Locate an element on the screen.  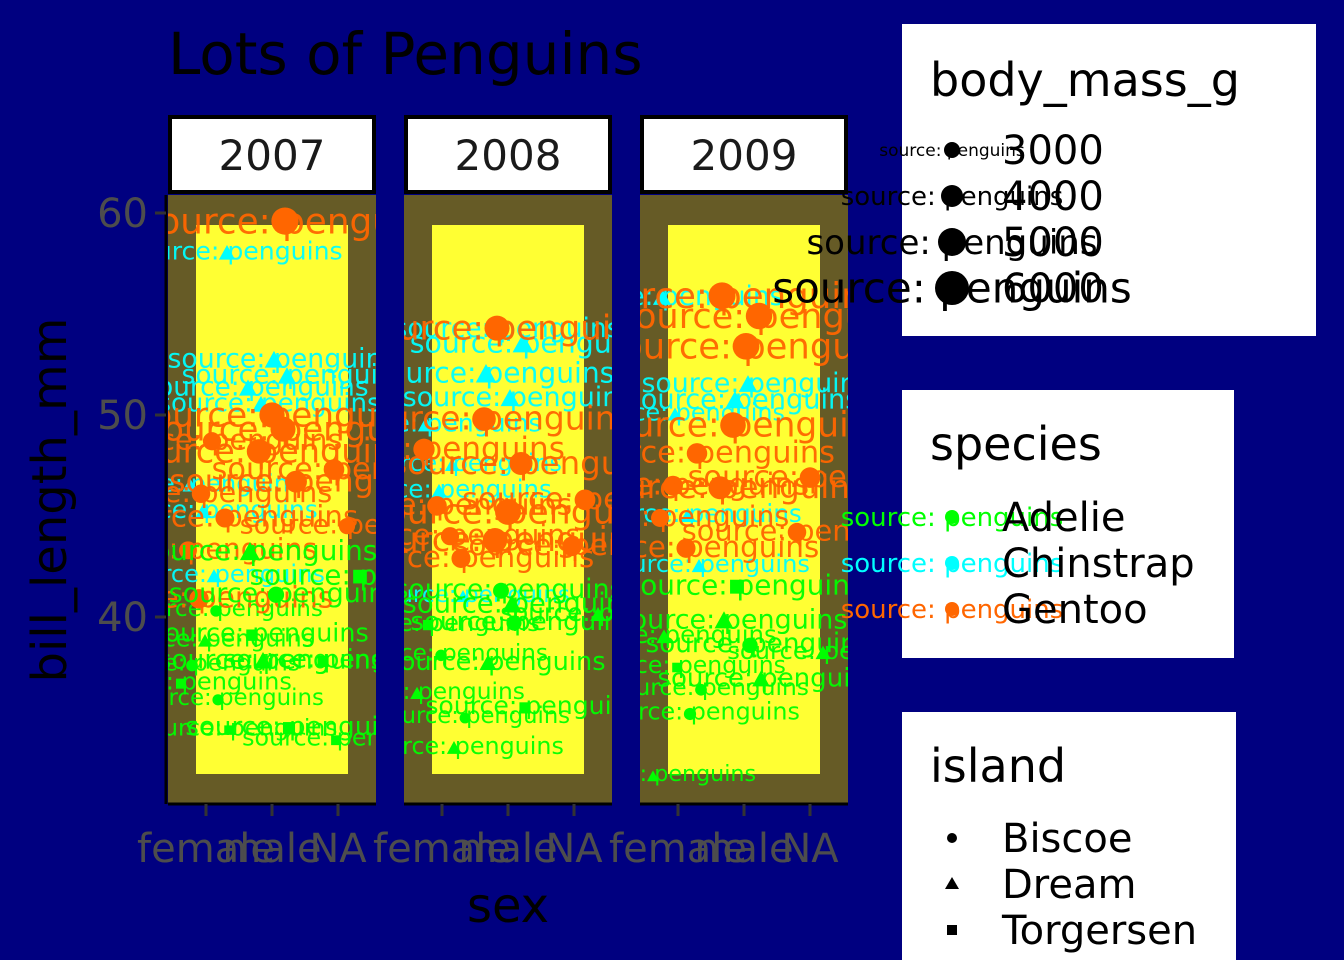
x-axis-title: sex is located at coordinates (508, 906).